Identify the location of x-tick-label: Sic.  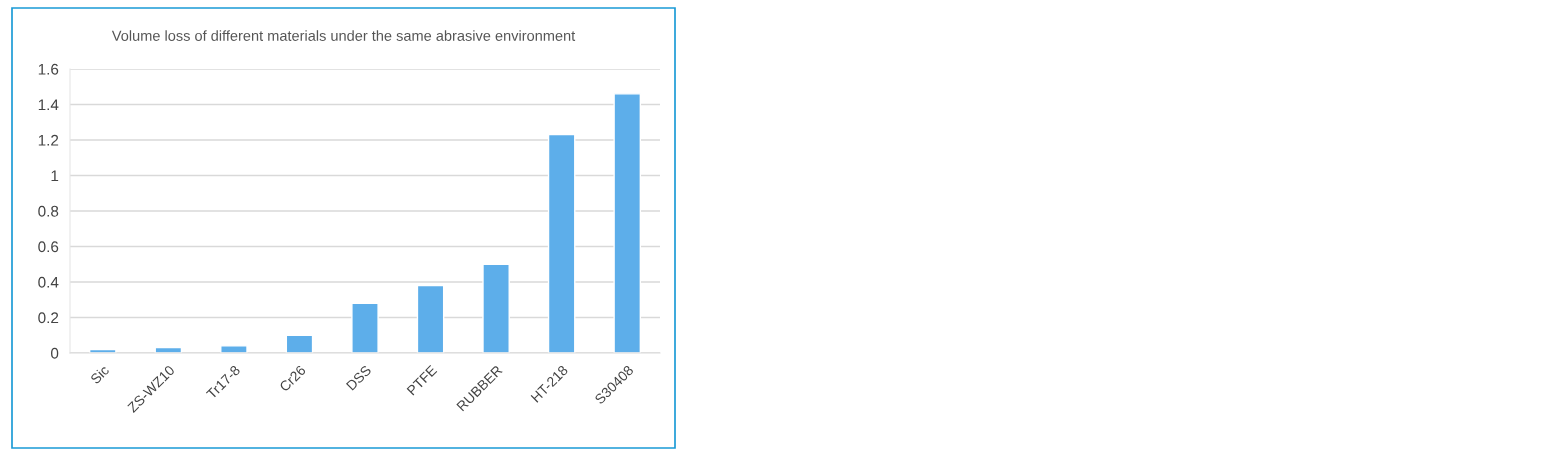
(99, 374).